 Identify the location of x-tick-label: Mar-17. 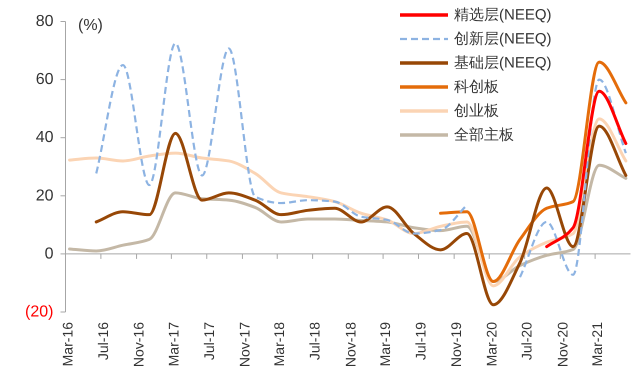
(173, 344).